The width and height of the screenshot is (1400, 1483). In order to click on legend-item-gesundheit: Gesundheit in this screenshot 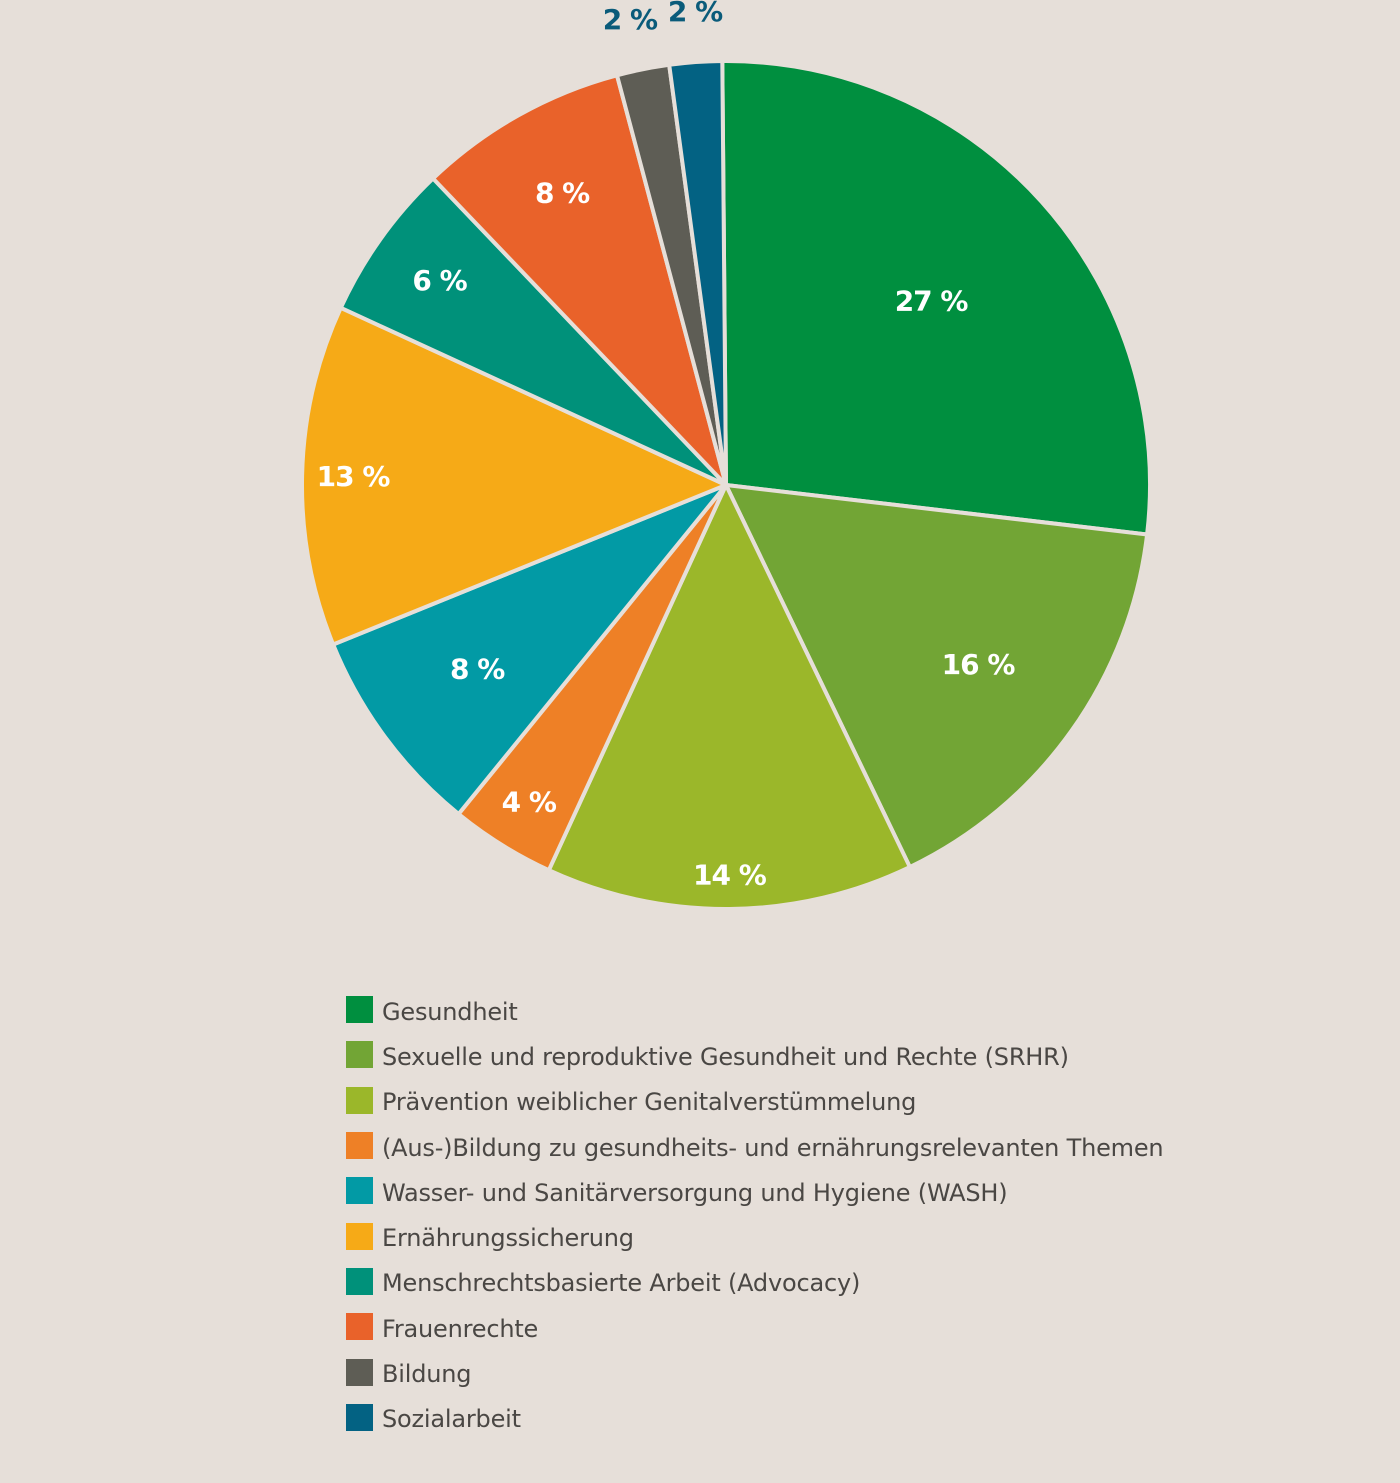, I will do `click(754, 1011)`.